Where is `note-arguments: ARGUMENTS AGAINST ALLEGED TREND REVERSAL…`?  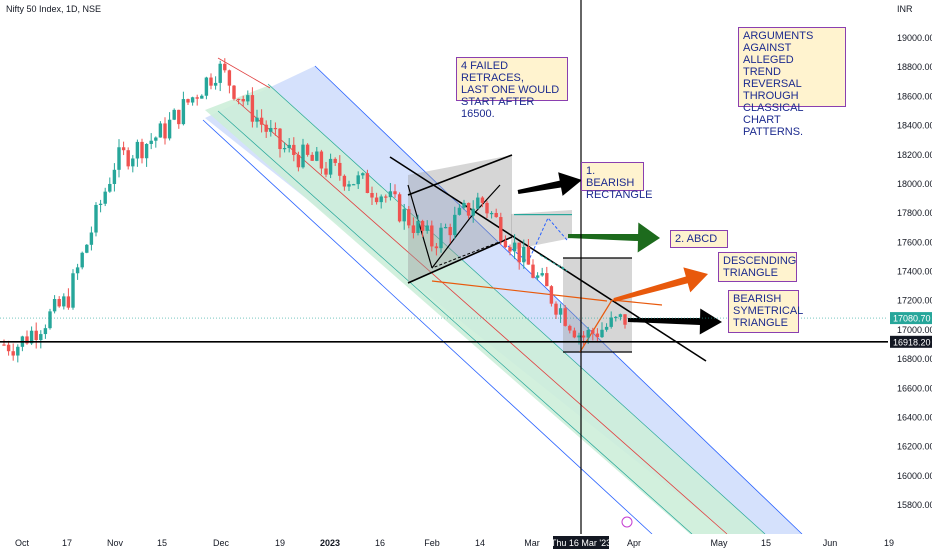 note-arguments: ARGUMENTS AGAINST ALLEGED TREND REVERSAL… is located at coordinates (792, 82).